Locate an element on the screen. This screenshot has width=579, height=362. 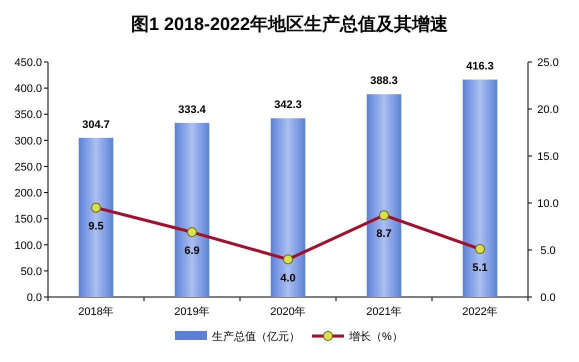
legend-label: 增长（%） is located at coordinates (375, 336).